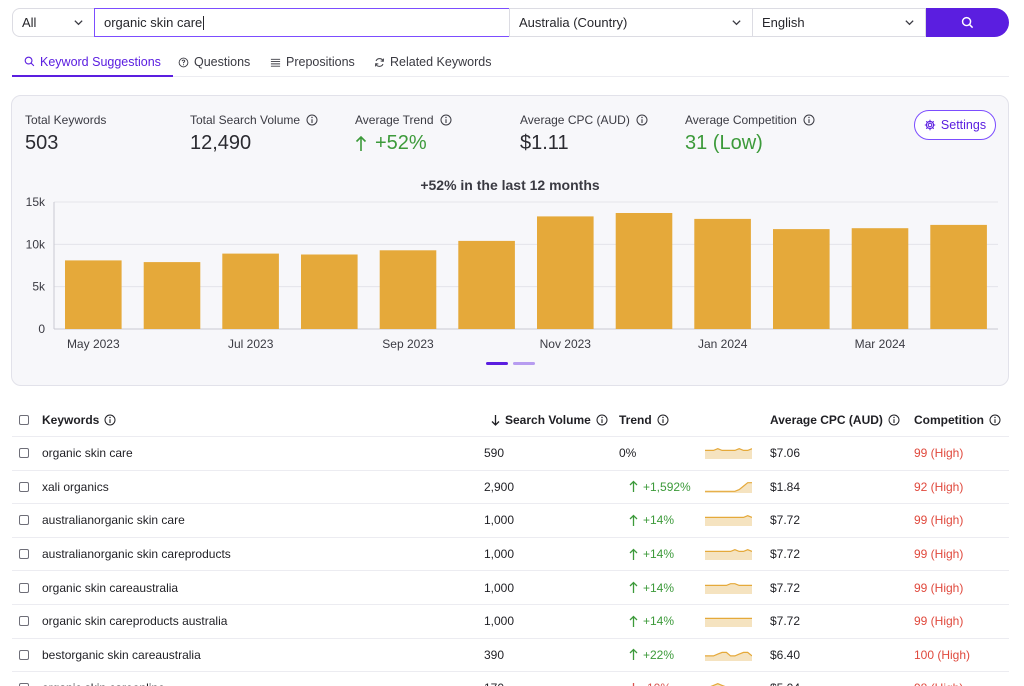 Image resolution: width=1024 pixels, height=686 pixels. Describe the element at coordinates (957, 419) in the screenshot. I see `header-competition: Competition` at that location.